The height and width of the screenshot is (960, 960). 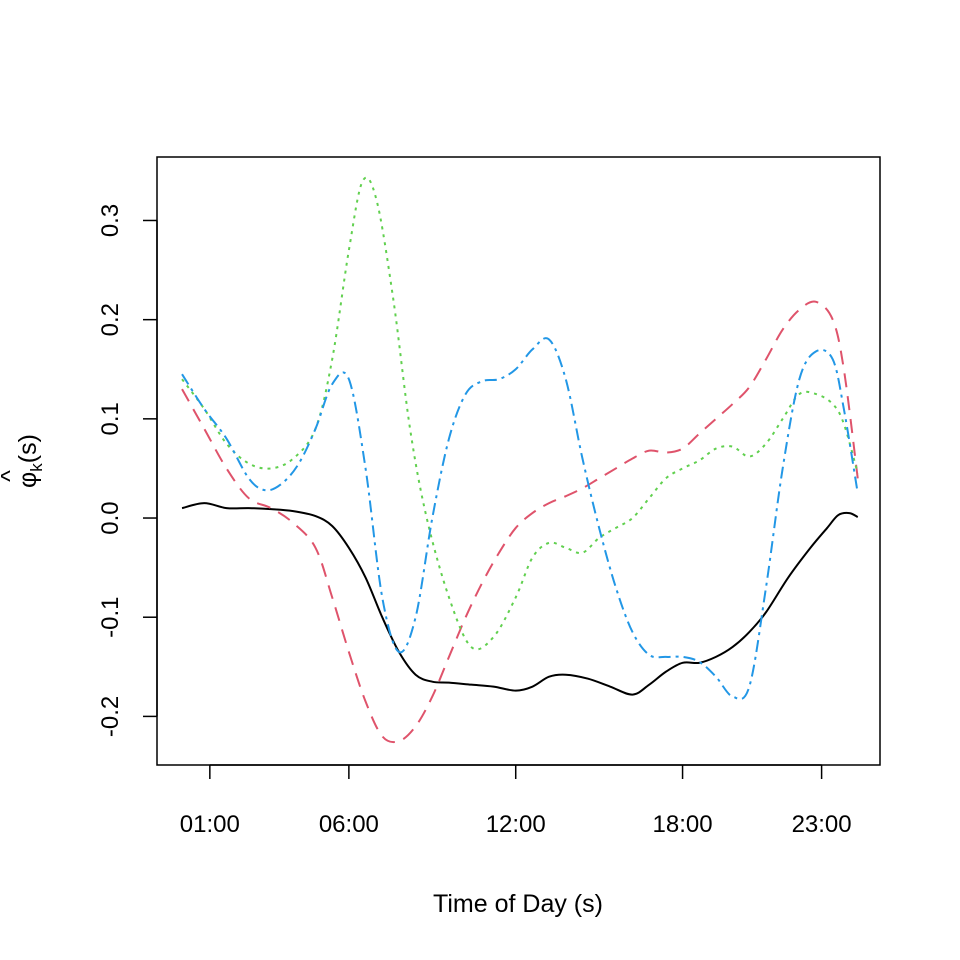 What do you see at coordinates (349, 824) in the screenshot?
I see `x-tick-label-2: 06:00` at bounding box center [349, 824].